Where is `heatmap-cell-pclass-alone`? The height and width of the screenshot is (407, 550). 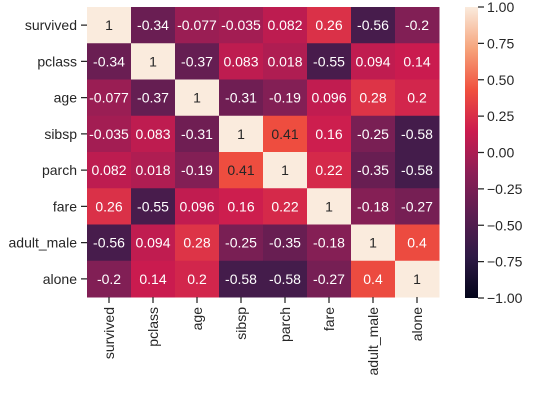 heatmap-cell-pclass-alone is located at coordinates (417, 61).